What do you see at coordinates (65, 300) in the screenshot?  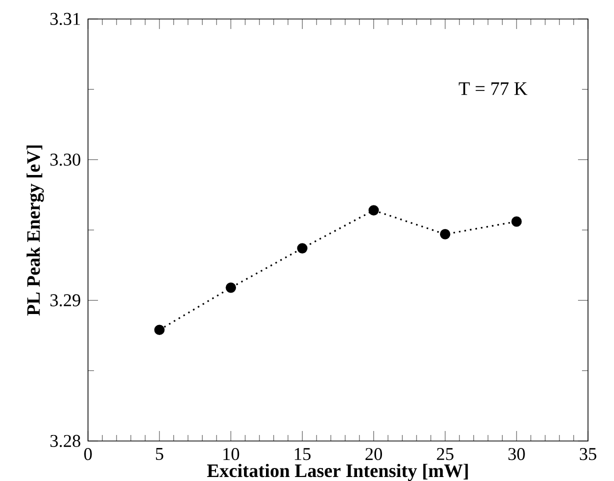 I see `y-tick-label: 3.29` at bounding box center [65, 300].